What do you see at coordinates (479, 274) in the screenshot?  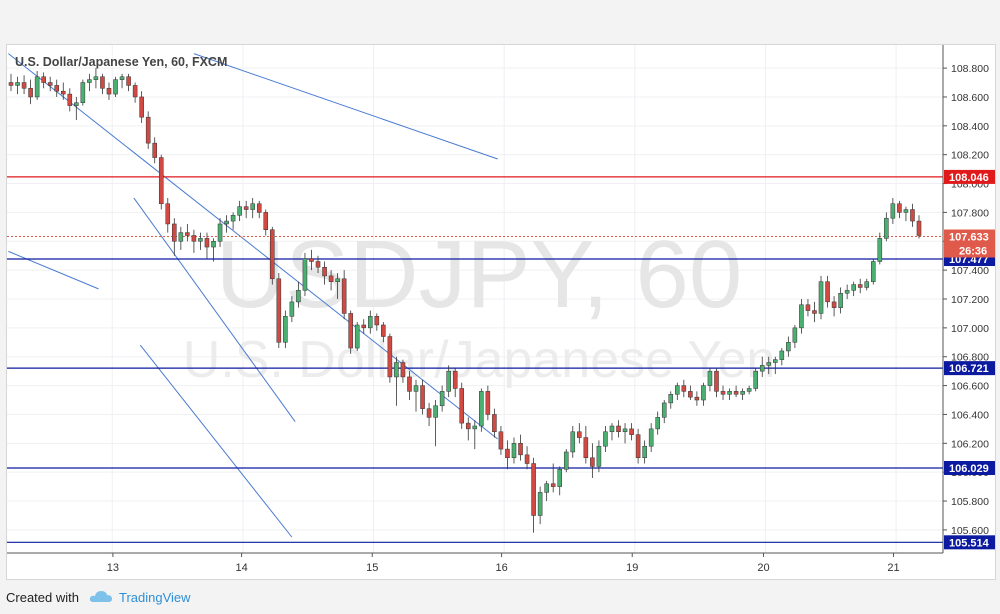 I see `watermark-symbol: USDJPY, 60` at bounding box center [479, 274].